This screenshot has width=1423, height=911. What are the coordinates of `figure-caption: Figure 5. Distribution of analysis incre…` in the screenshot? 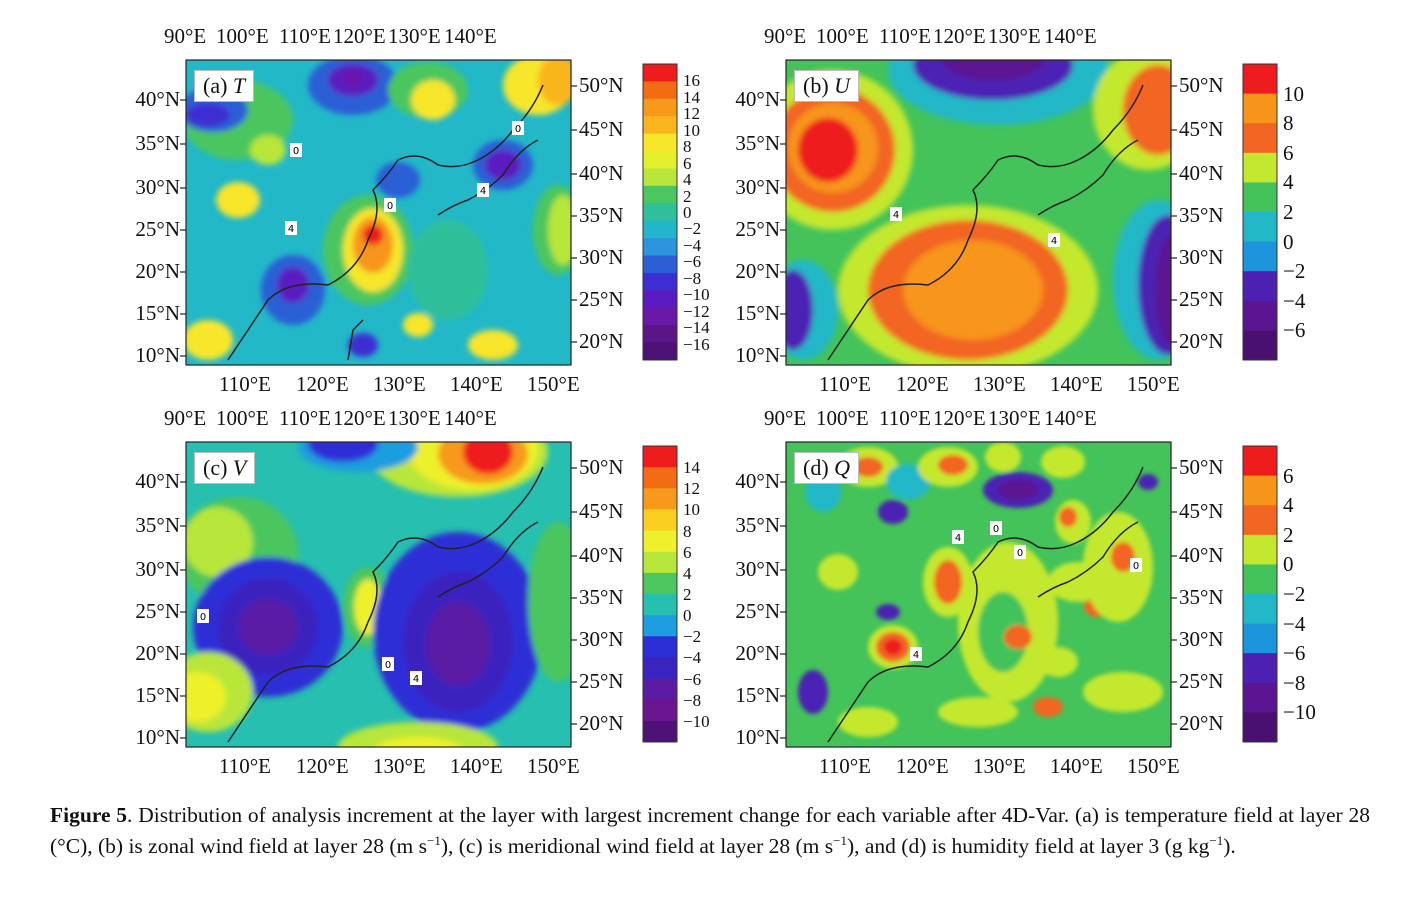 It's located at (710, 831).